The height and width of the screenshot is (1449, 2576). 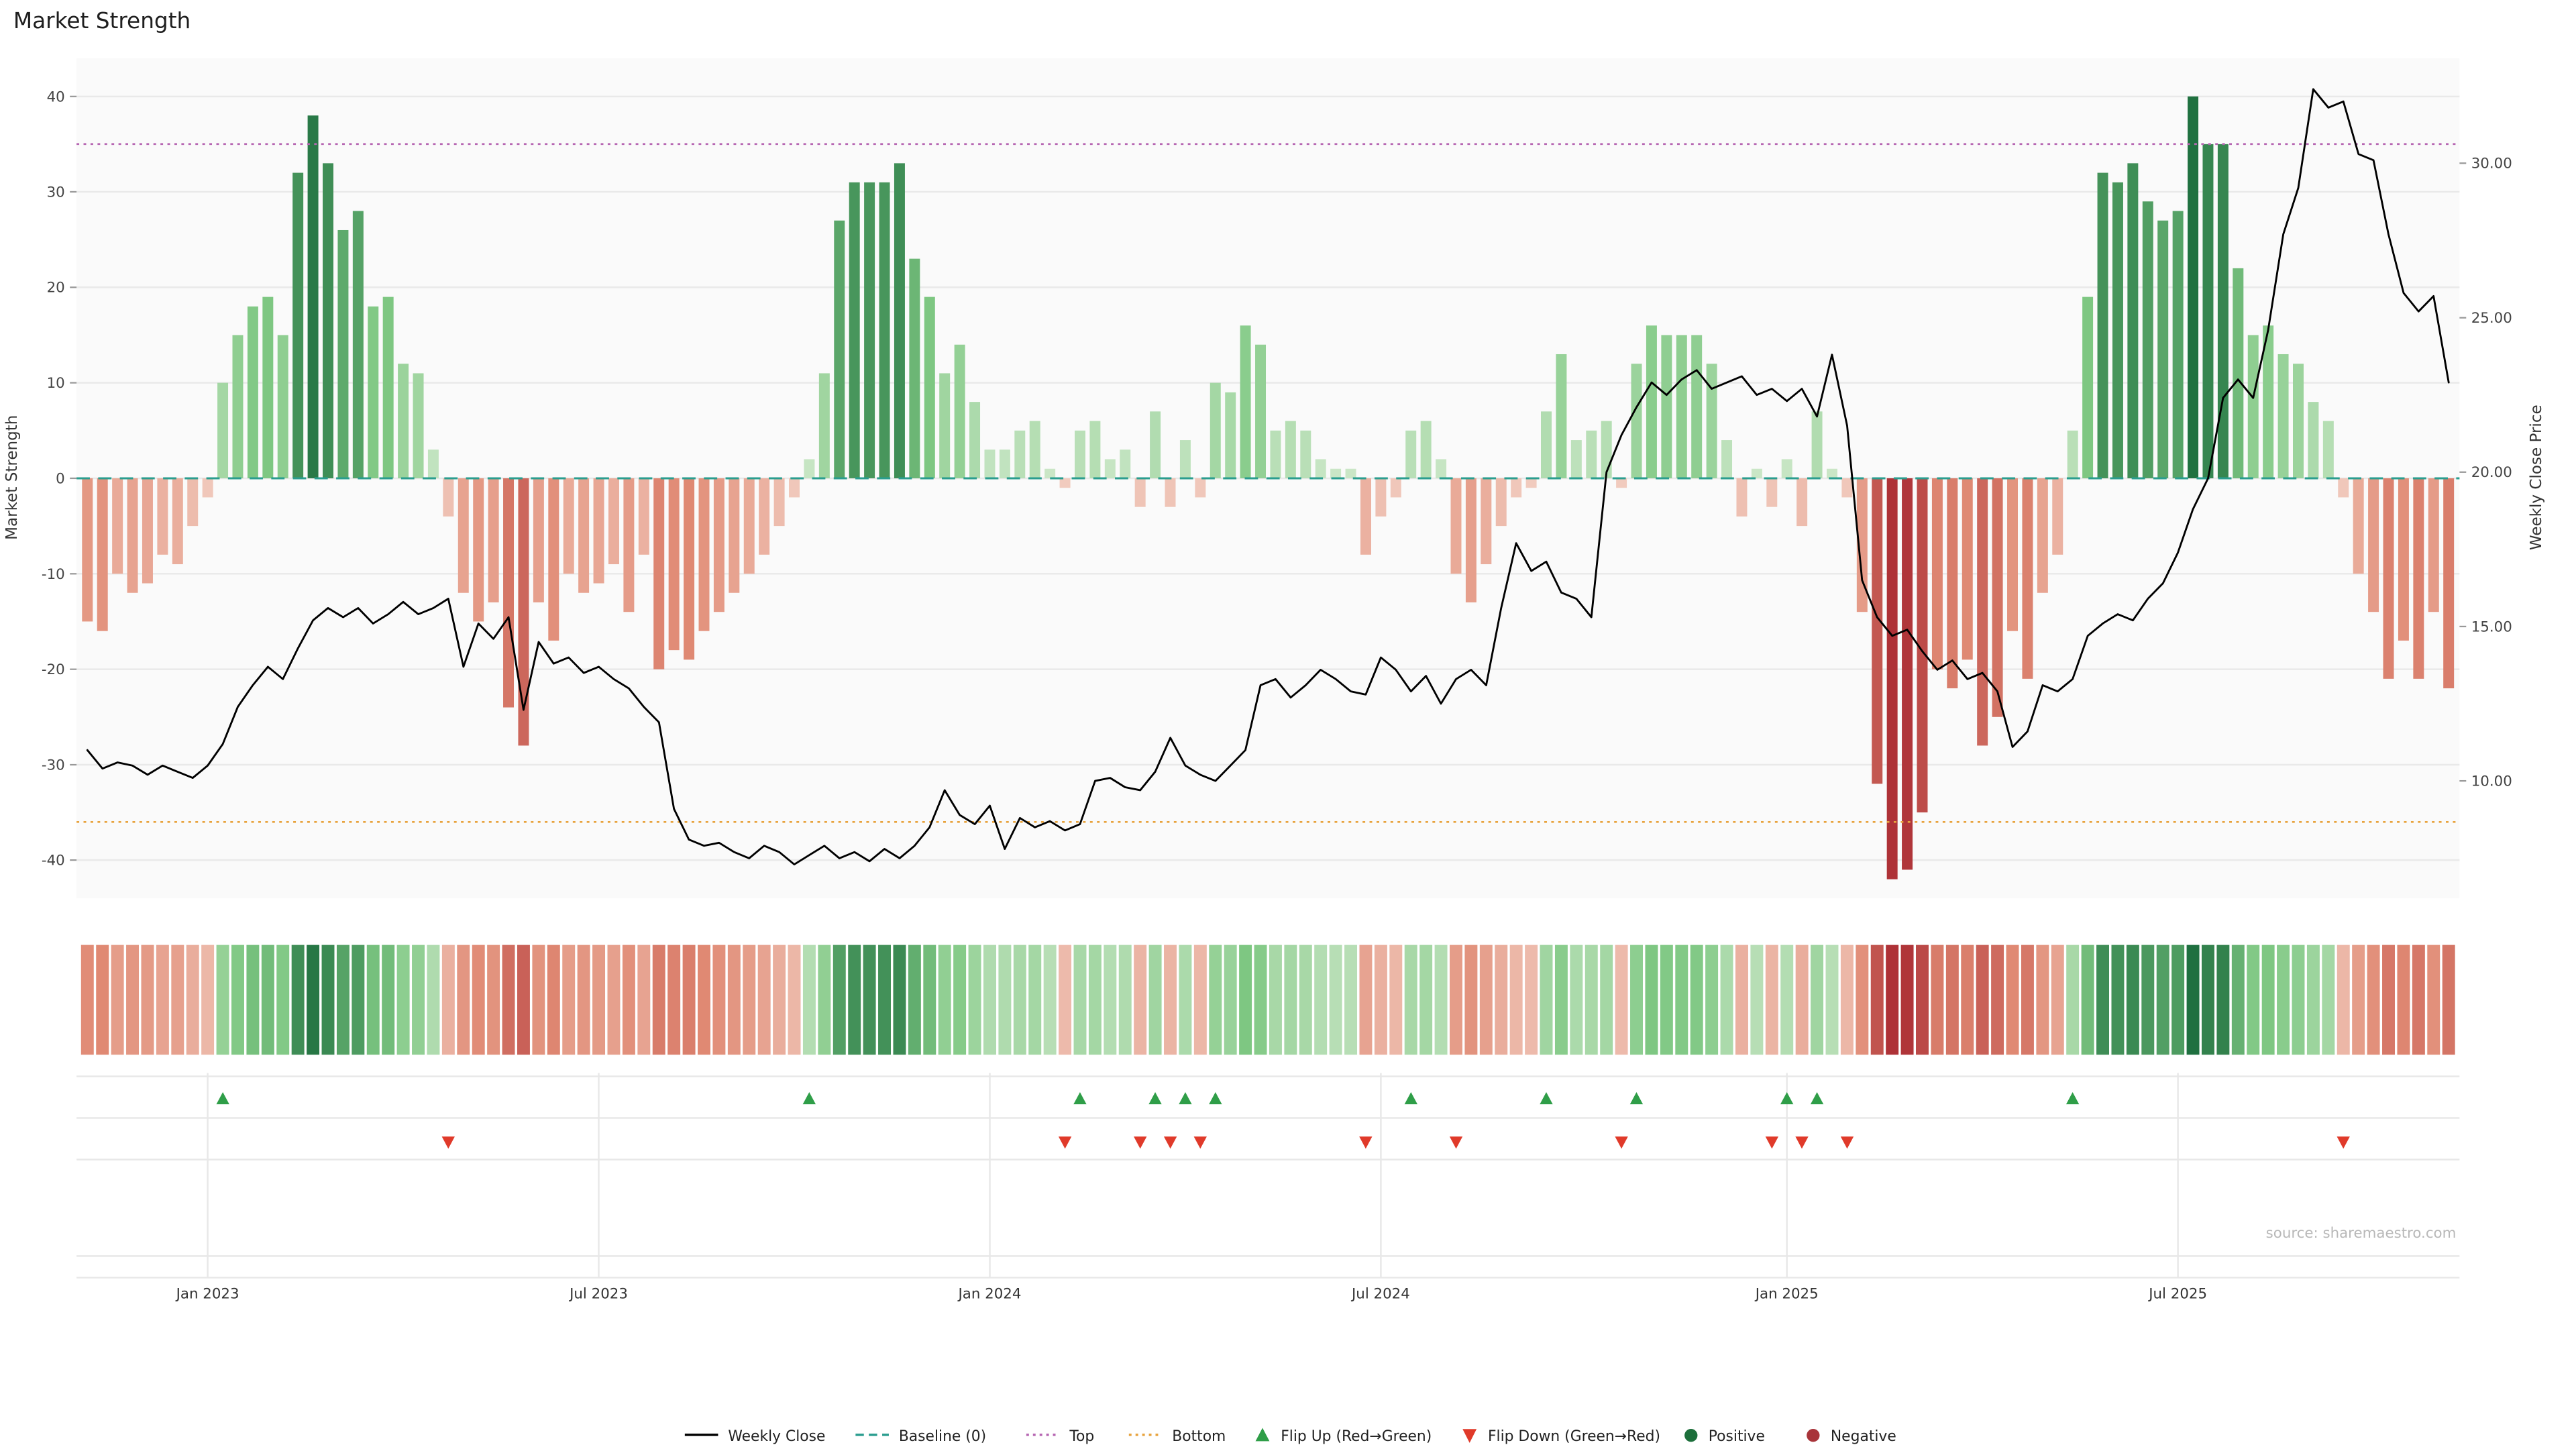 I want to click on legend-item-top: Top, so click(x=1060, y=1436).